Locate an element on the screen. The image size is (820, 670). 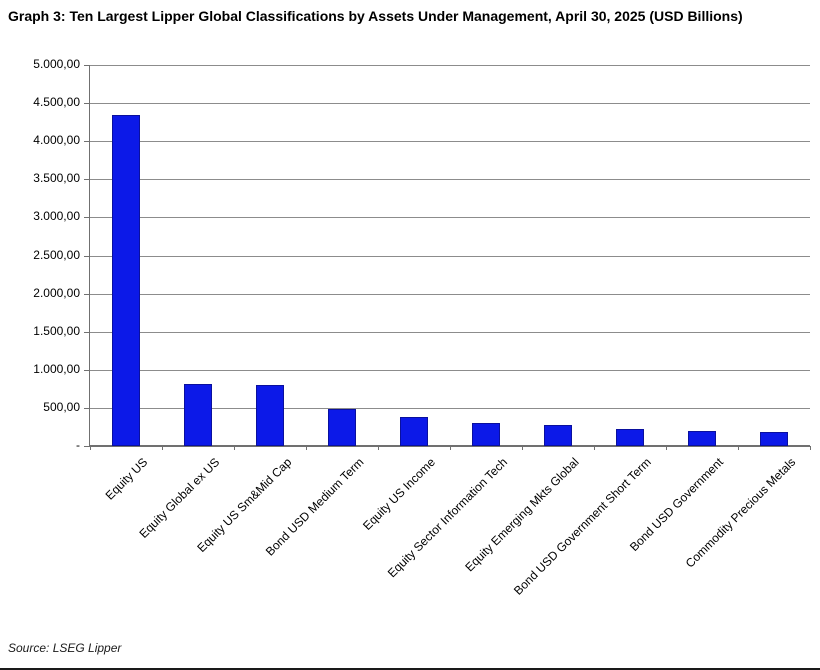
x-axis-label: Bond USD Government Short Term is located at coordinates (582, 526).